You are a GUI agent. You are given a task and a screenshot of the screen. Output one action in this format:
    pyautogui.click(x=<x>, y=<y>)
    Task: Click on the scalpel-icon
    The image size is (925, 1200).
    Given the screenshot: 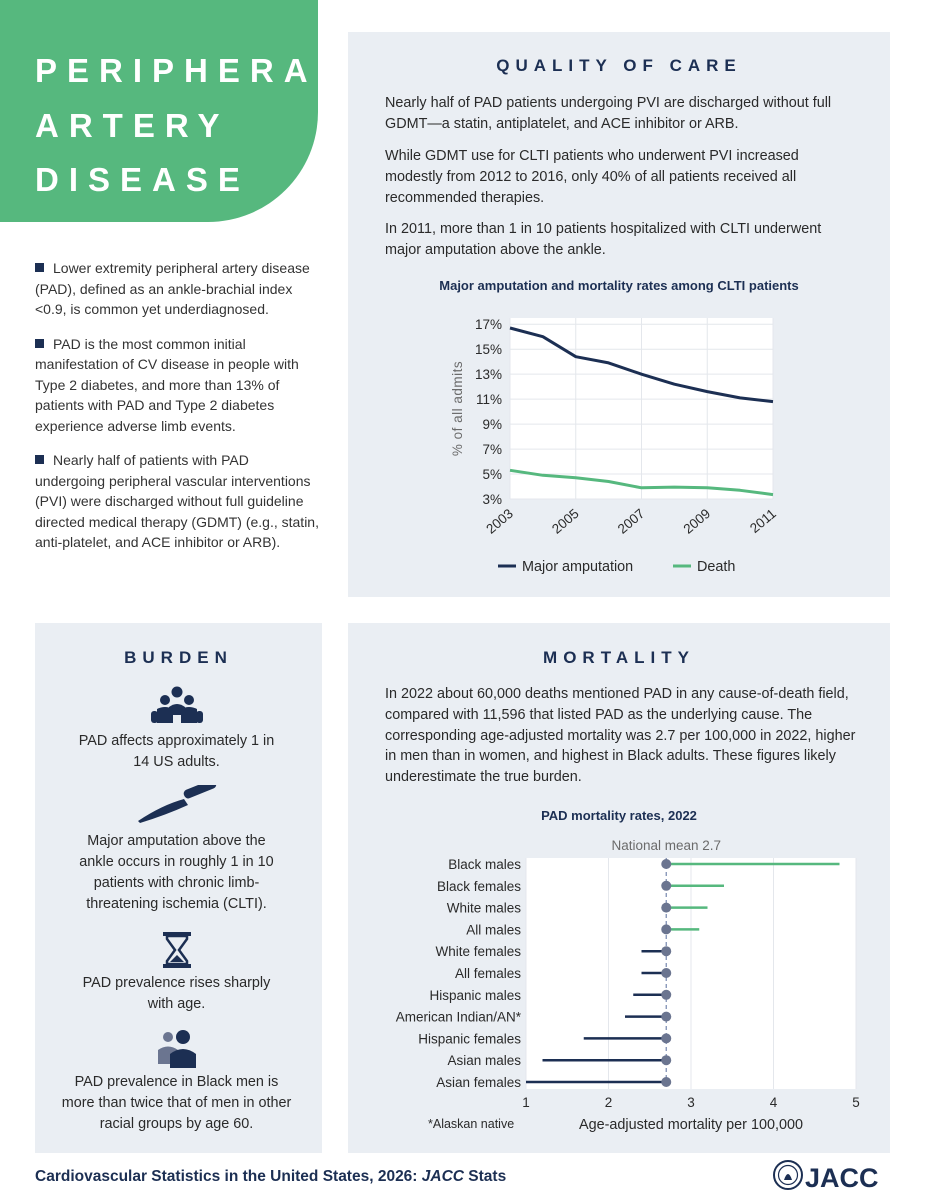 What is the action you would take?
    pyautogui.click(x=176, y=804)
    